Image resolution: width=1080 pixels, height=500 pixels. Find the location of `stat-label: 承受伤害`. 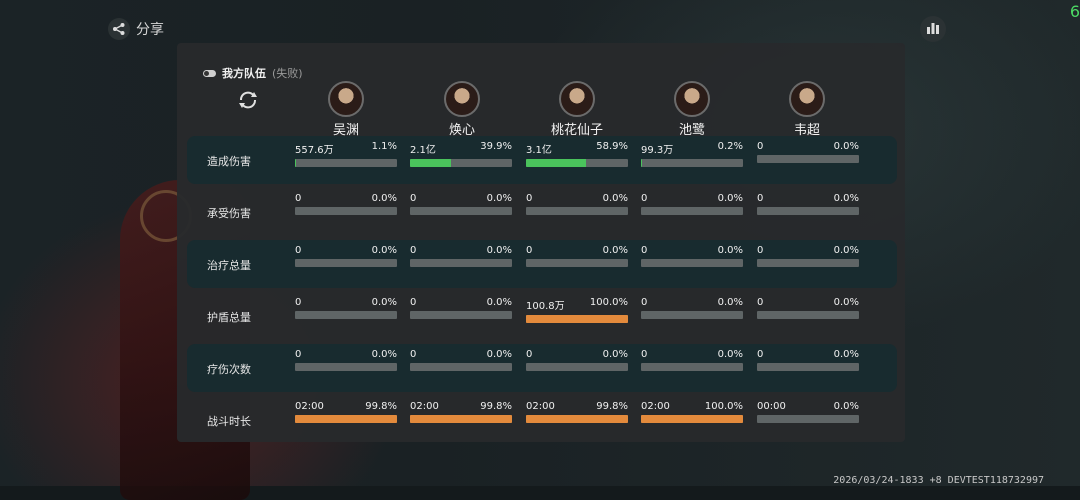

stat-label: 承受伤害 is located at coordinates (229, 213).